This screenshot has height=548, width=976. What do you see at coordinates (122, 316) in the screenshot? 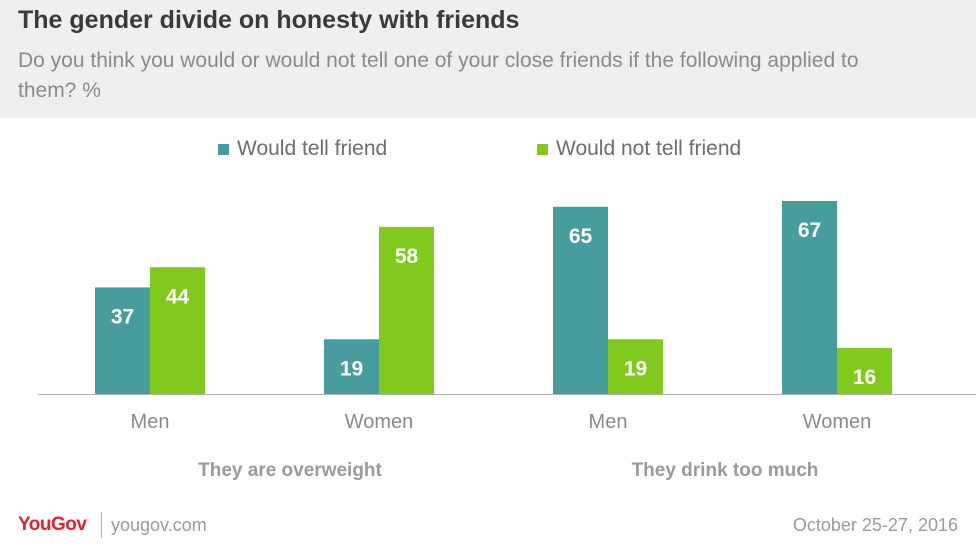
I see `data-label: 37` at bounding box center [122, 316].